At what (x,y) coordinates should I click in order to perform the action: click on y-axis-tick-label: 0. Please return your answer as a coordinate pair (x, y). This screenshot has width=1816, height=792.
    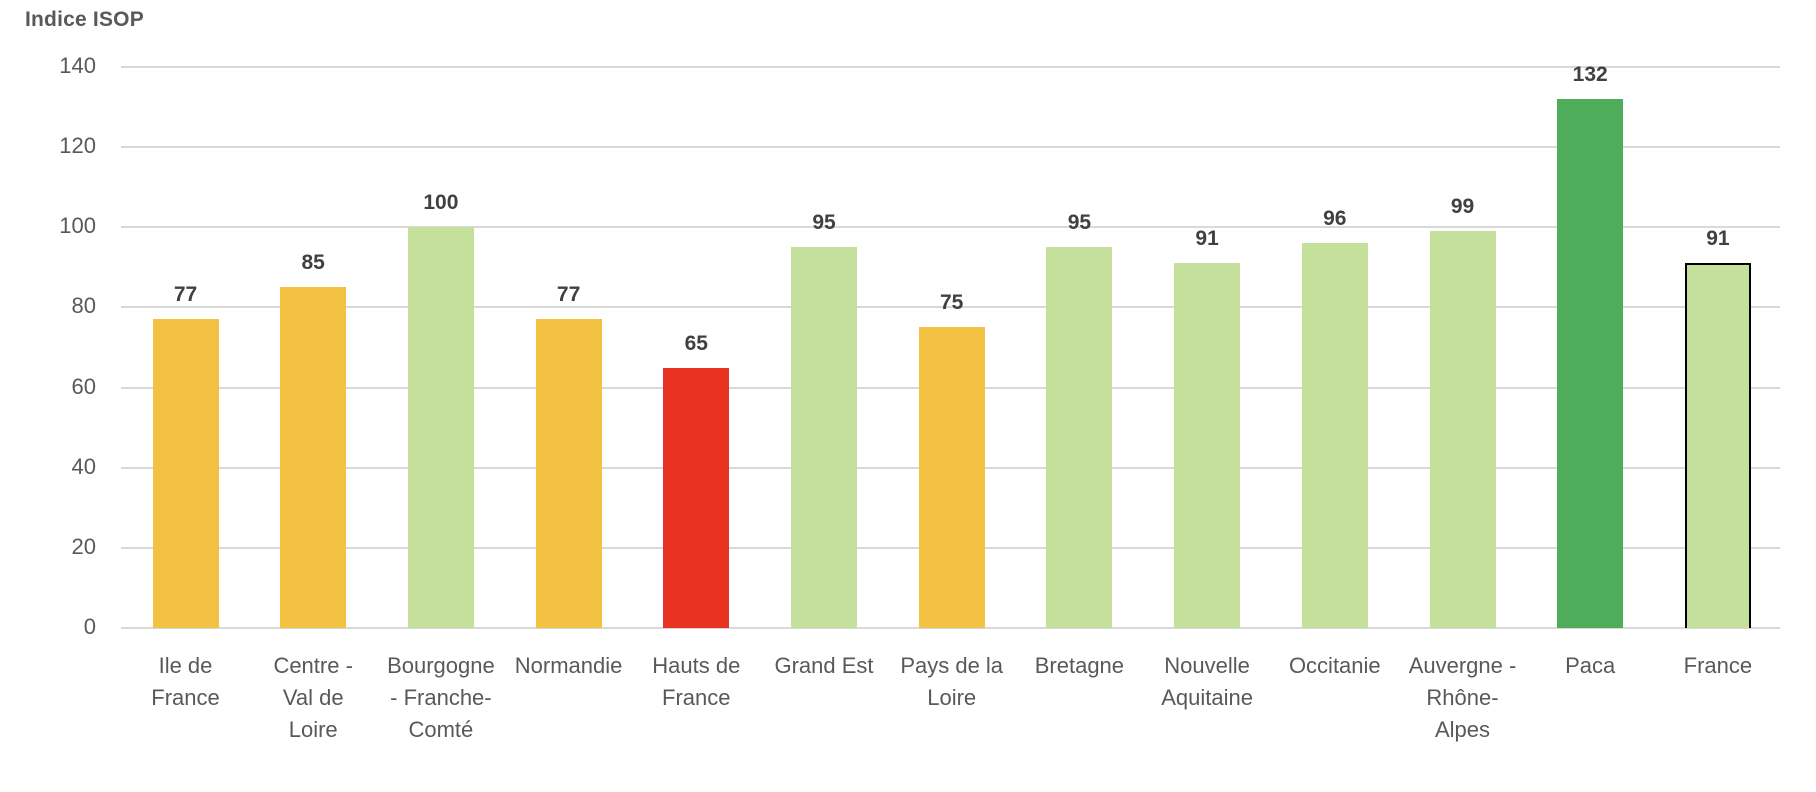
    Looking at the image, I should click on (89, 626).